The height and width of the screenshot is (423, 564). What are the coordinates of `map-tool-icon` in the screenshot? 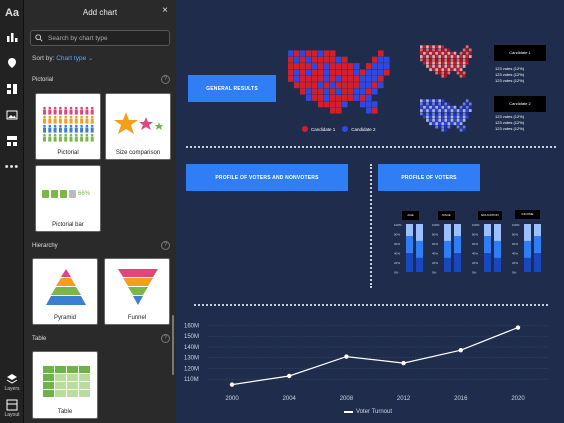 It's located at (12, 63).